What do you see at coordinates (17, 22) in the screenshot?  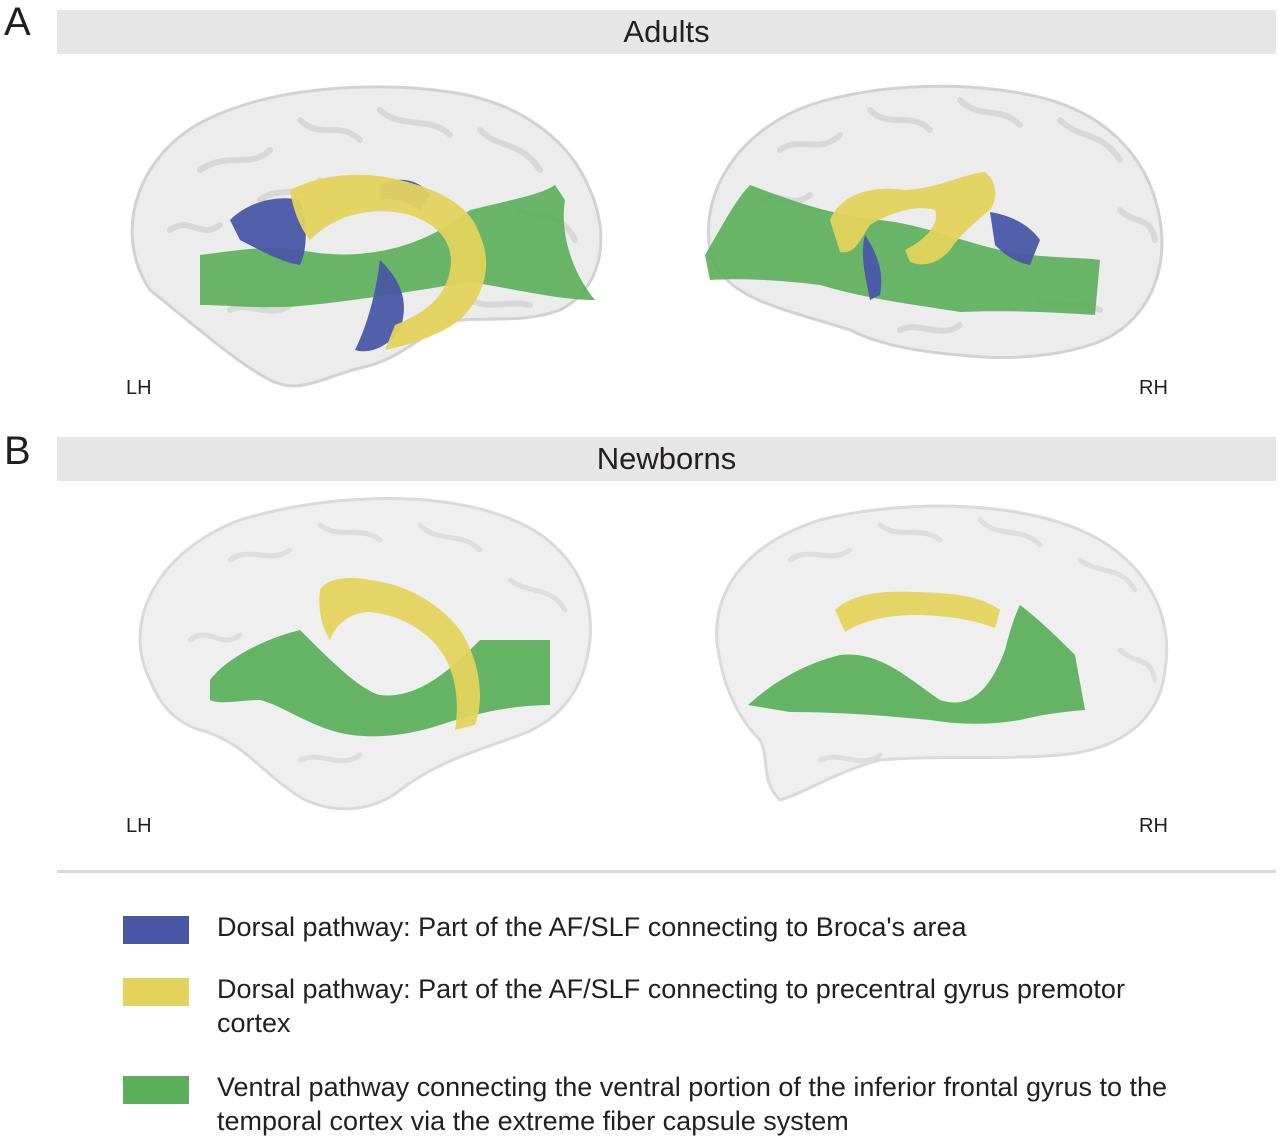 I see `panel-letter-a: A` at bounding box center [17, 22].